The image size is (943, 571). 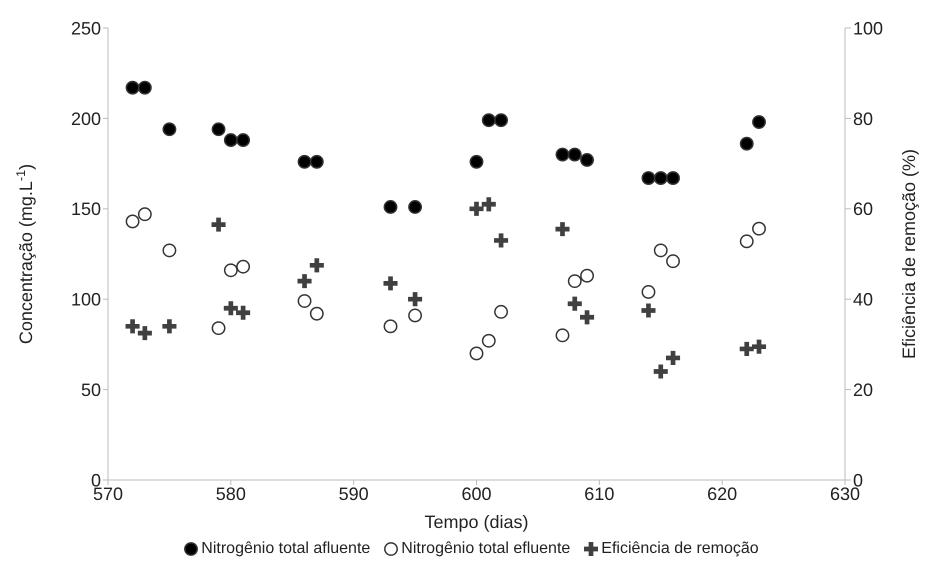 What do you see at coordinates (863, 118) in the screenshot?
I see `y2-tick-label: 80` at bounding box center [863, 118].